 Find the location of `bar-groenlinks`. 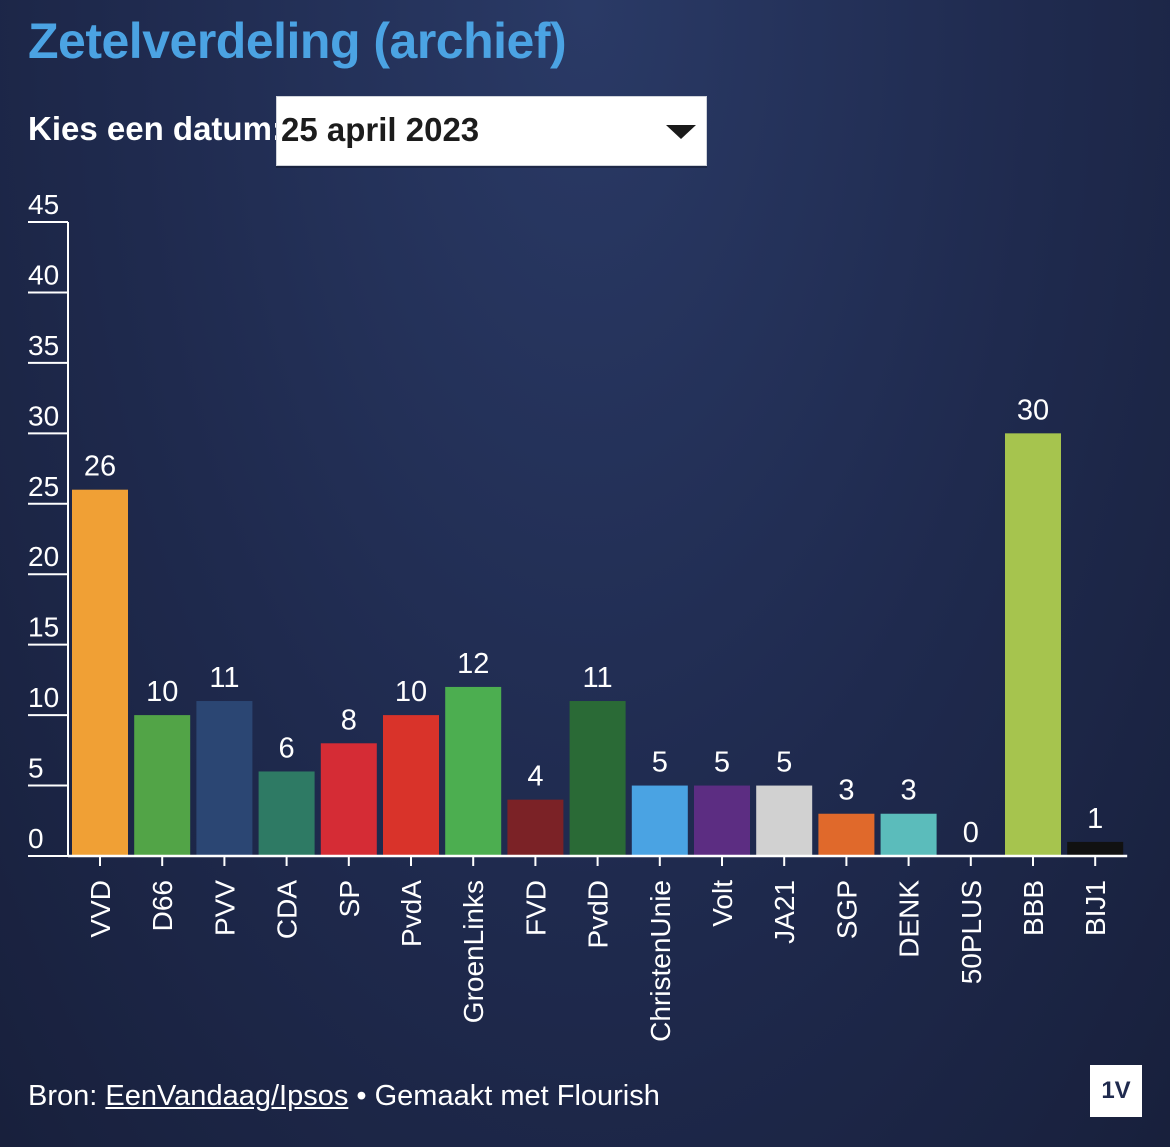

bar-groenlinks is located at coordinates (473, 771).